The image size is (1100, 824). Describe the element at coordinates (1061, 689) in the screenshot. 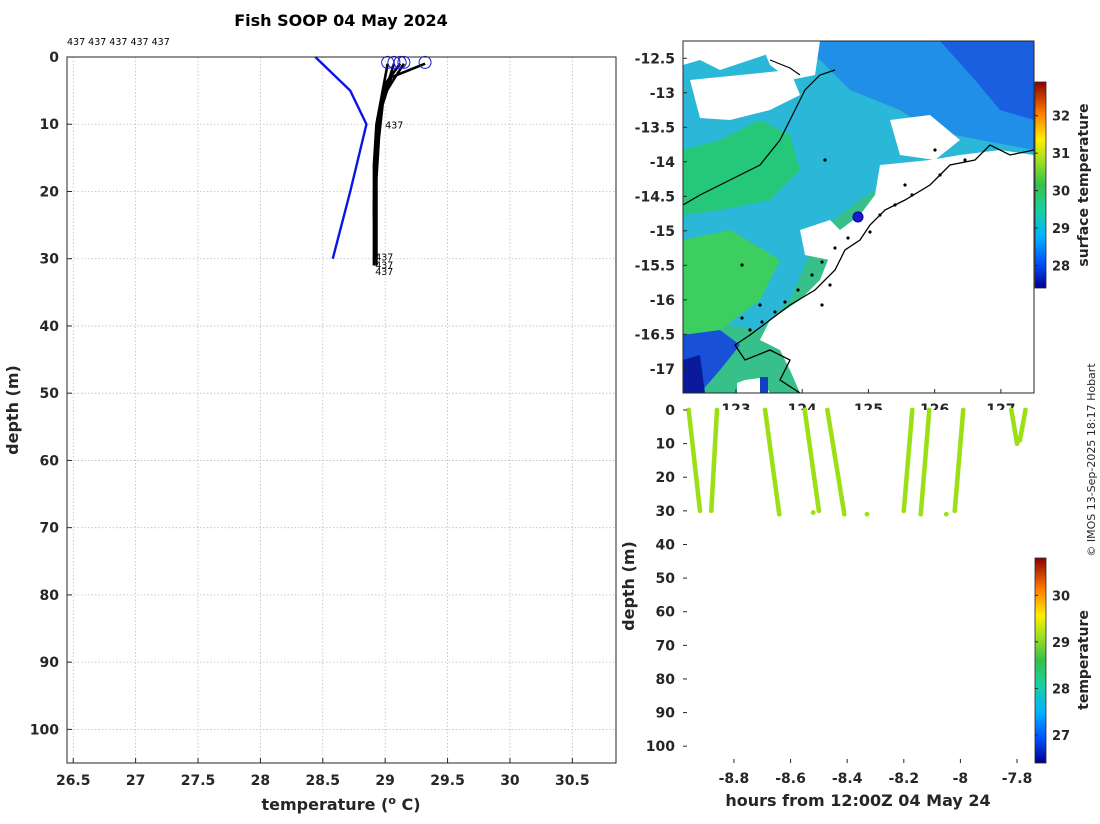

I see `temp-colorbar-tick-label: 28` at that location.